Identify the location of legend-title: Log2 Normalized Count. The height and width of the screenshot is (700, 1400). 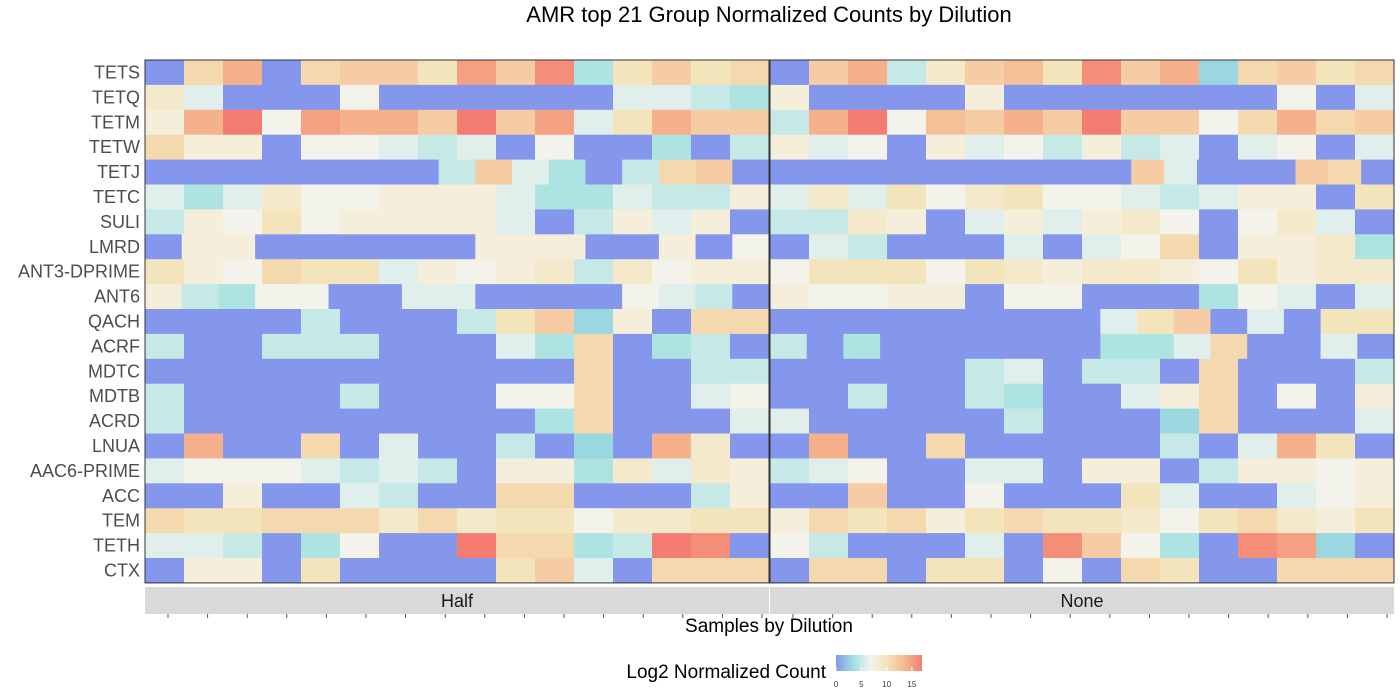
(726, 672).